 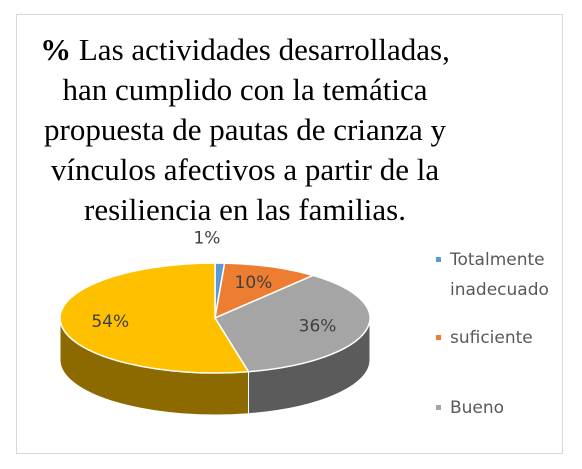 What do you see at coordinates (477, 408) in the screenshot?
I see `legend-label: Bueno` at bounding box center [477, 408].